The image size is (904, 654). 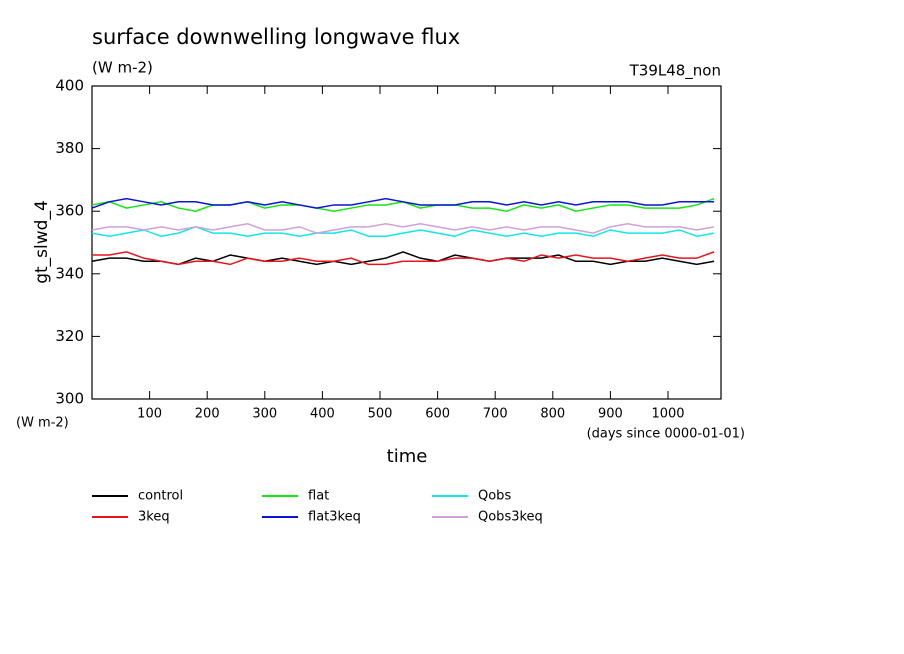 What do you see at coordinates (276, 37) in the screenshot?
I see `chart-title: surface downwelling longwave flux` at bounding box center [276, 37].